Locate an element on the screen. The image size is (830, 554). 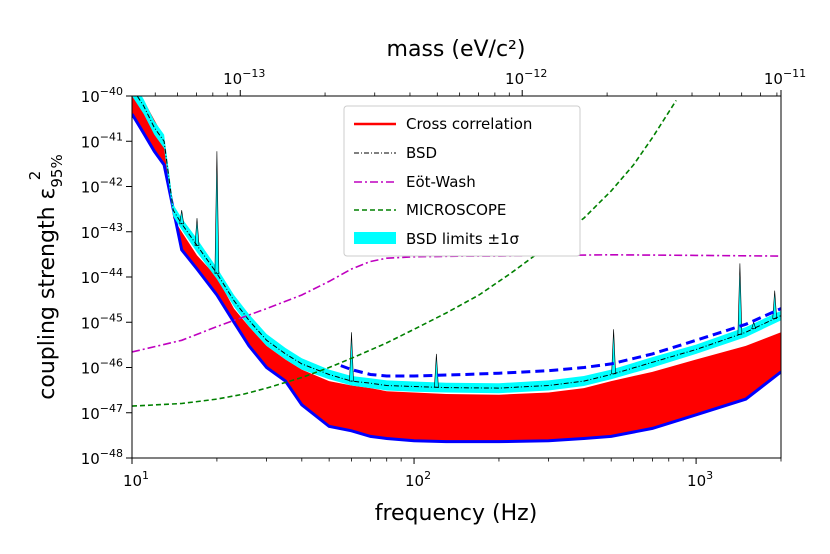
y-tick-label-3: 10−45 is located at coordinates (102, 321).